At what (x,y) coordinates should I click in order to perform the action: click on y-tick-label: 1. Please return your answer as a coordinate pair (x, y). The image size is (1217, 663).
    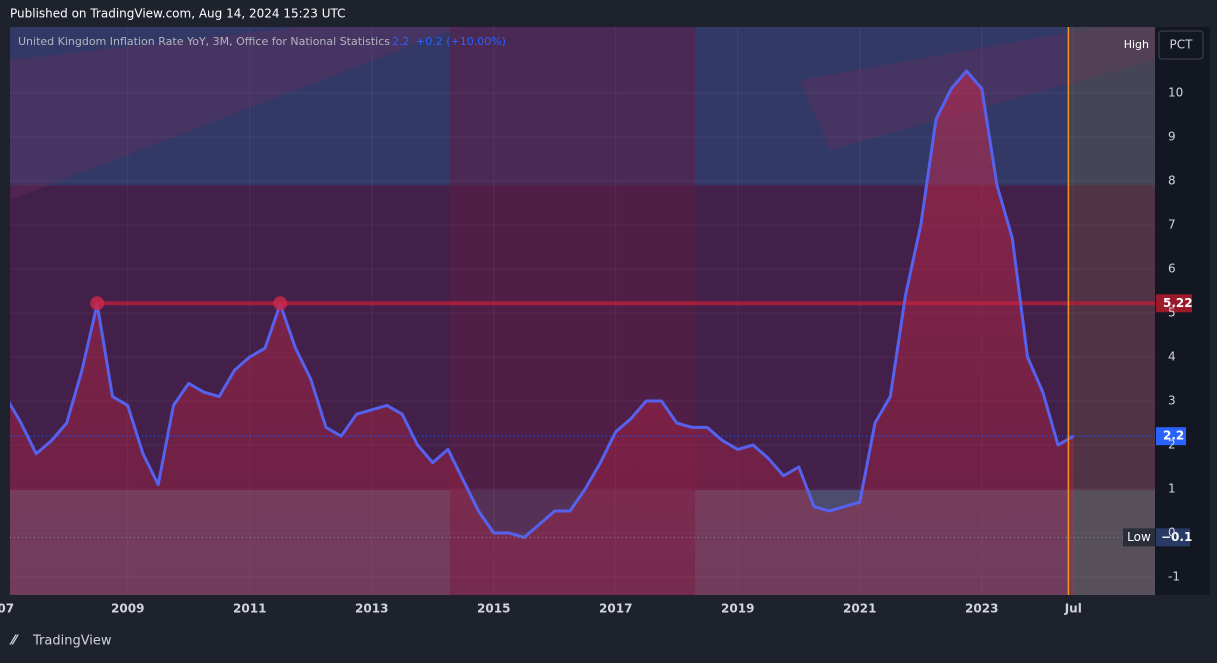
    Looking at the image, I should click on (1172, 488).